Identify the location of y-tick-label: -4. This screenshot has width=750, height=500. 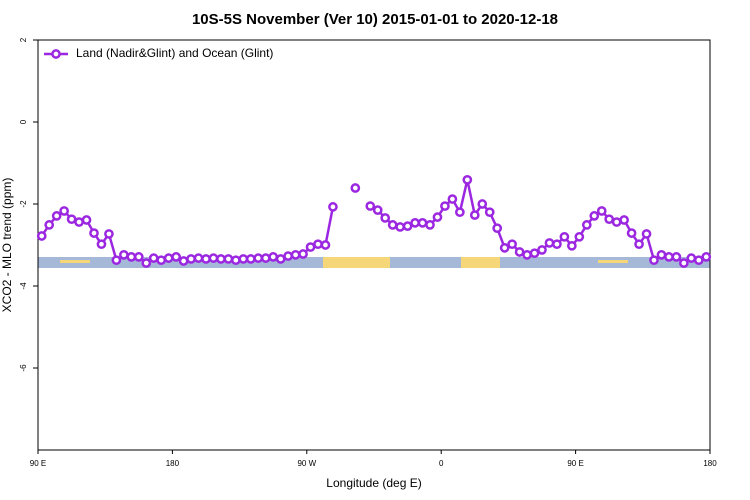
(23, 286).